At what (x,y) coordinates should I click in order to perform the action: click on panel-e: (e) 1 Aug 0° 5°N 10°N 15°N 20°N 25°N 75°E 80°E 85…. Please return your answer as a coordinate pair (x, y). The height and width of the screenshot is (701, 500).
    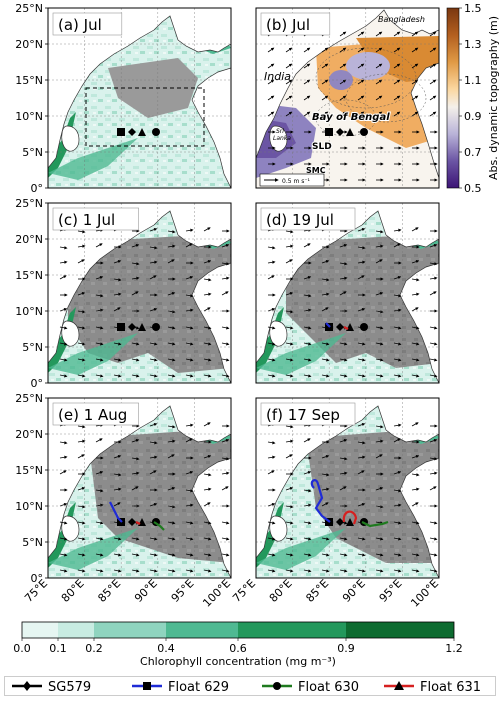
    Looking at the image, I should click on (124, 501).